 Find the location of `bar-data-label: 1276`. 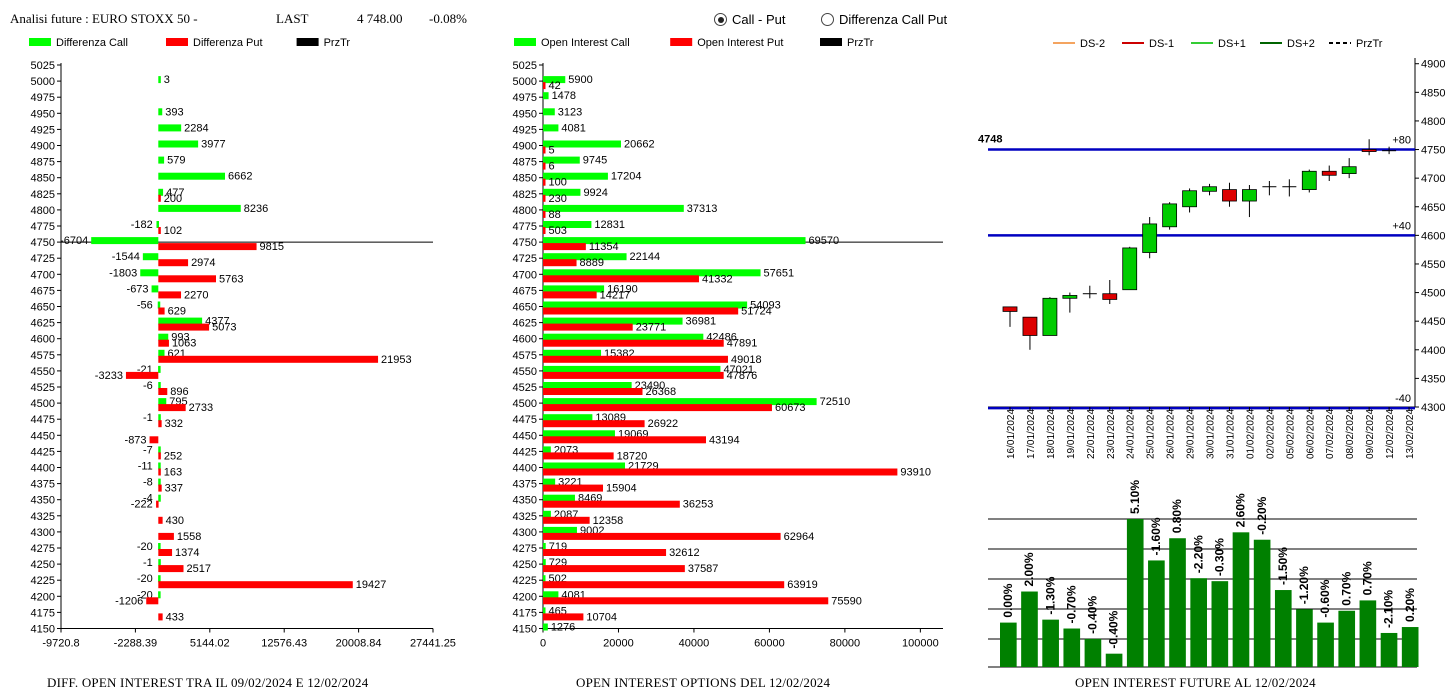

bar-data-label: 1276 is located at coordinates (563, 628).